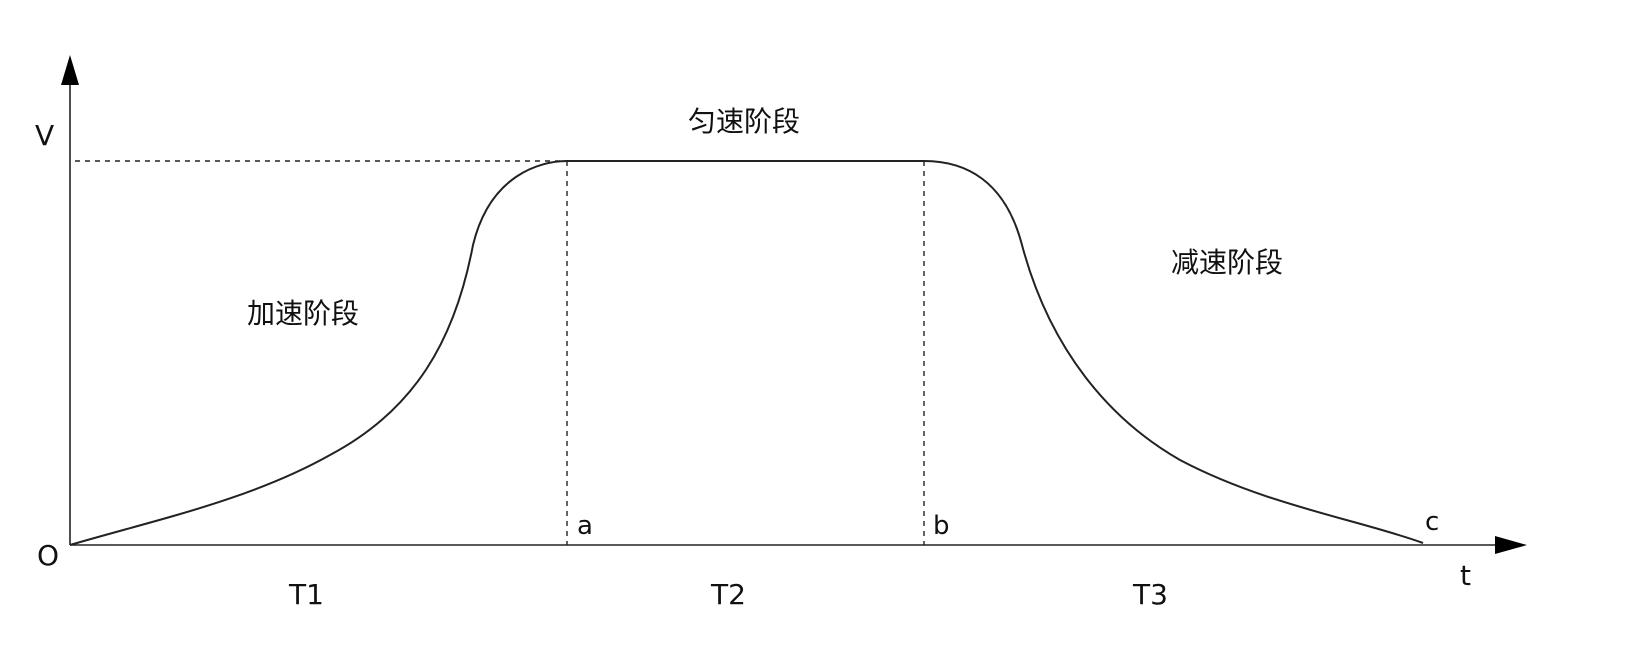  Describe the element at coordinates (306, 594) in the screenshot. I see `interval-t1-label: T1` at that location.